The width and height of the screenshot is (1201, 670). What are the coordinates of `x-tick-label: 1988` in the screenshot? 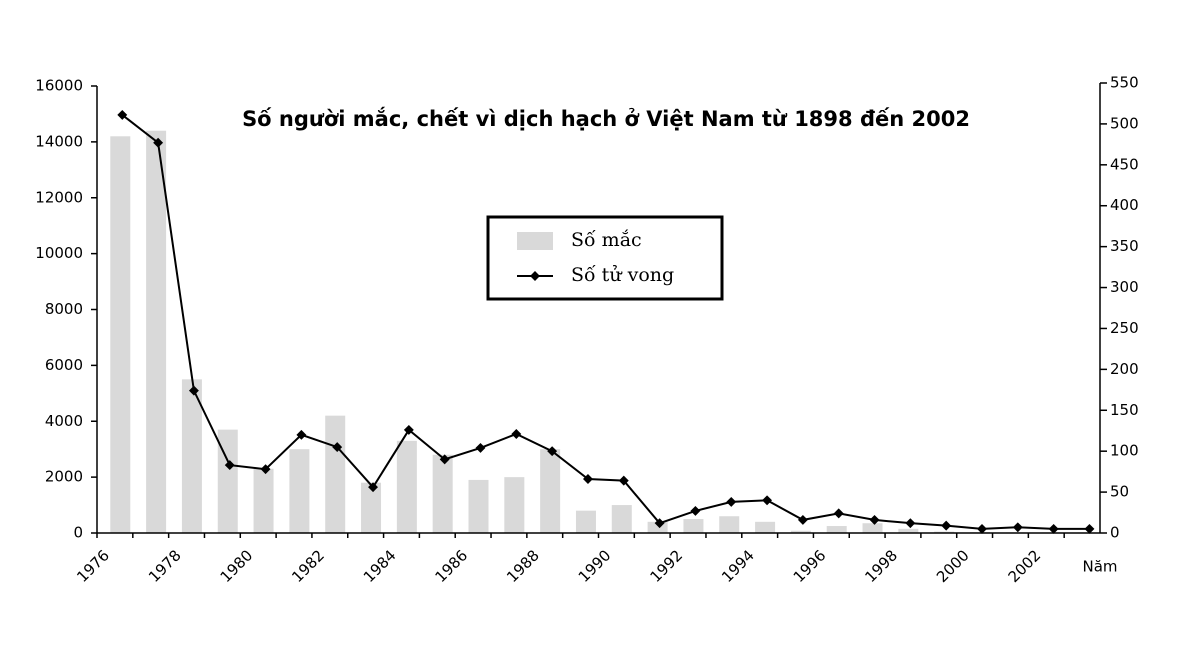 It's located at (523, 566).